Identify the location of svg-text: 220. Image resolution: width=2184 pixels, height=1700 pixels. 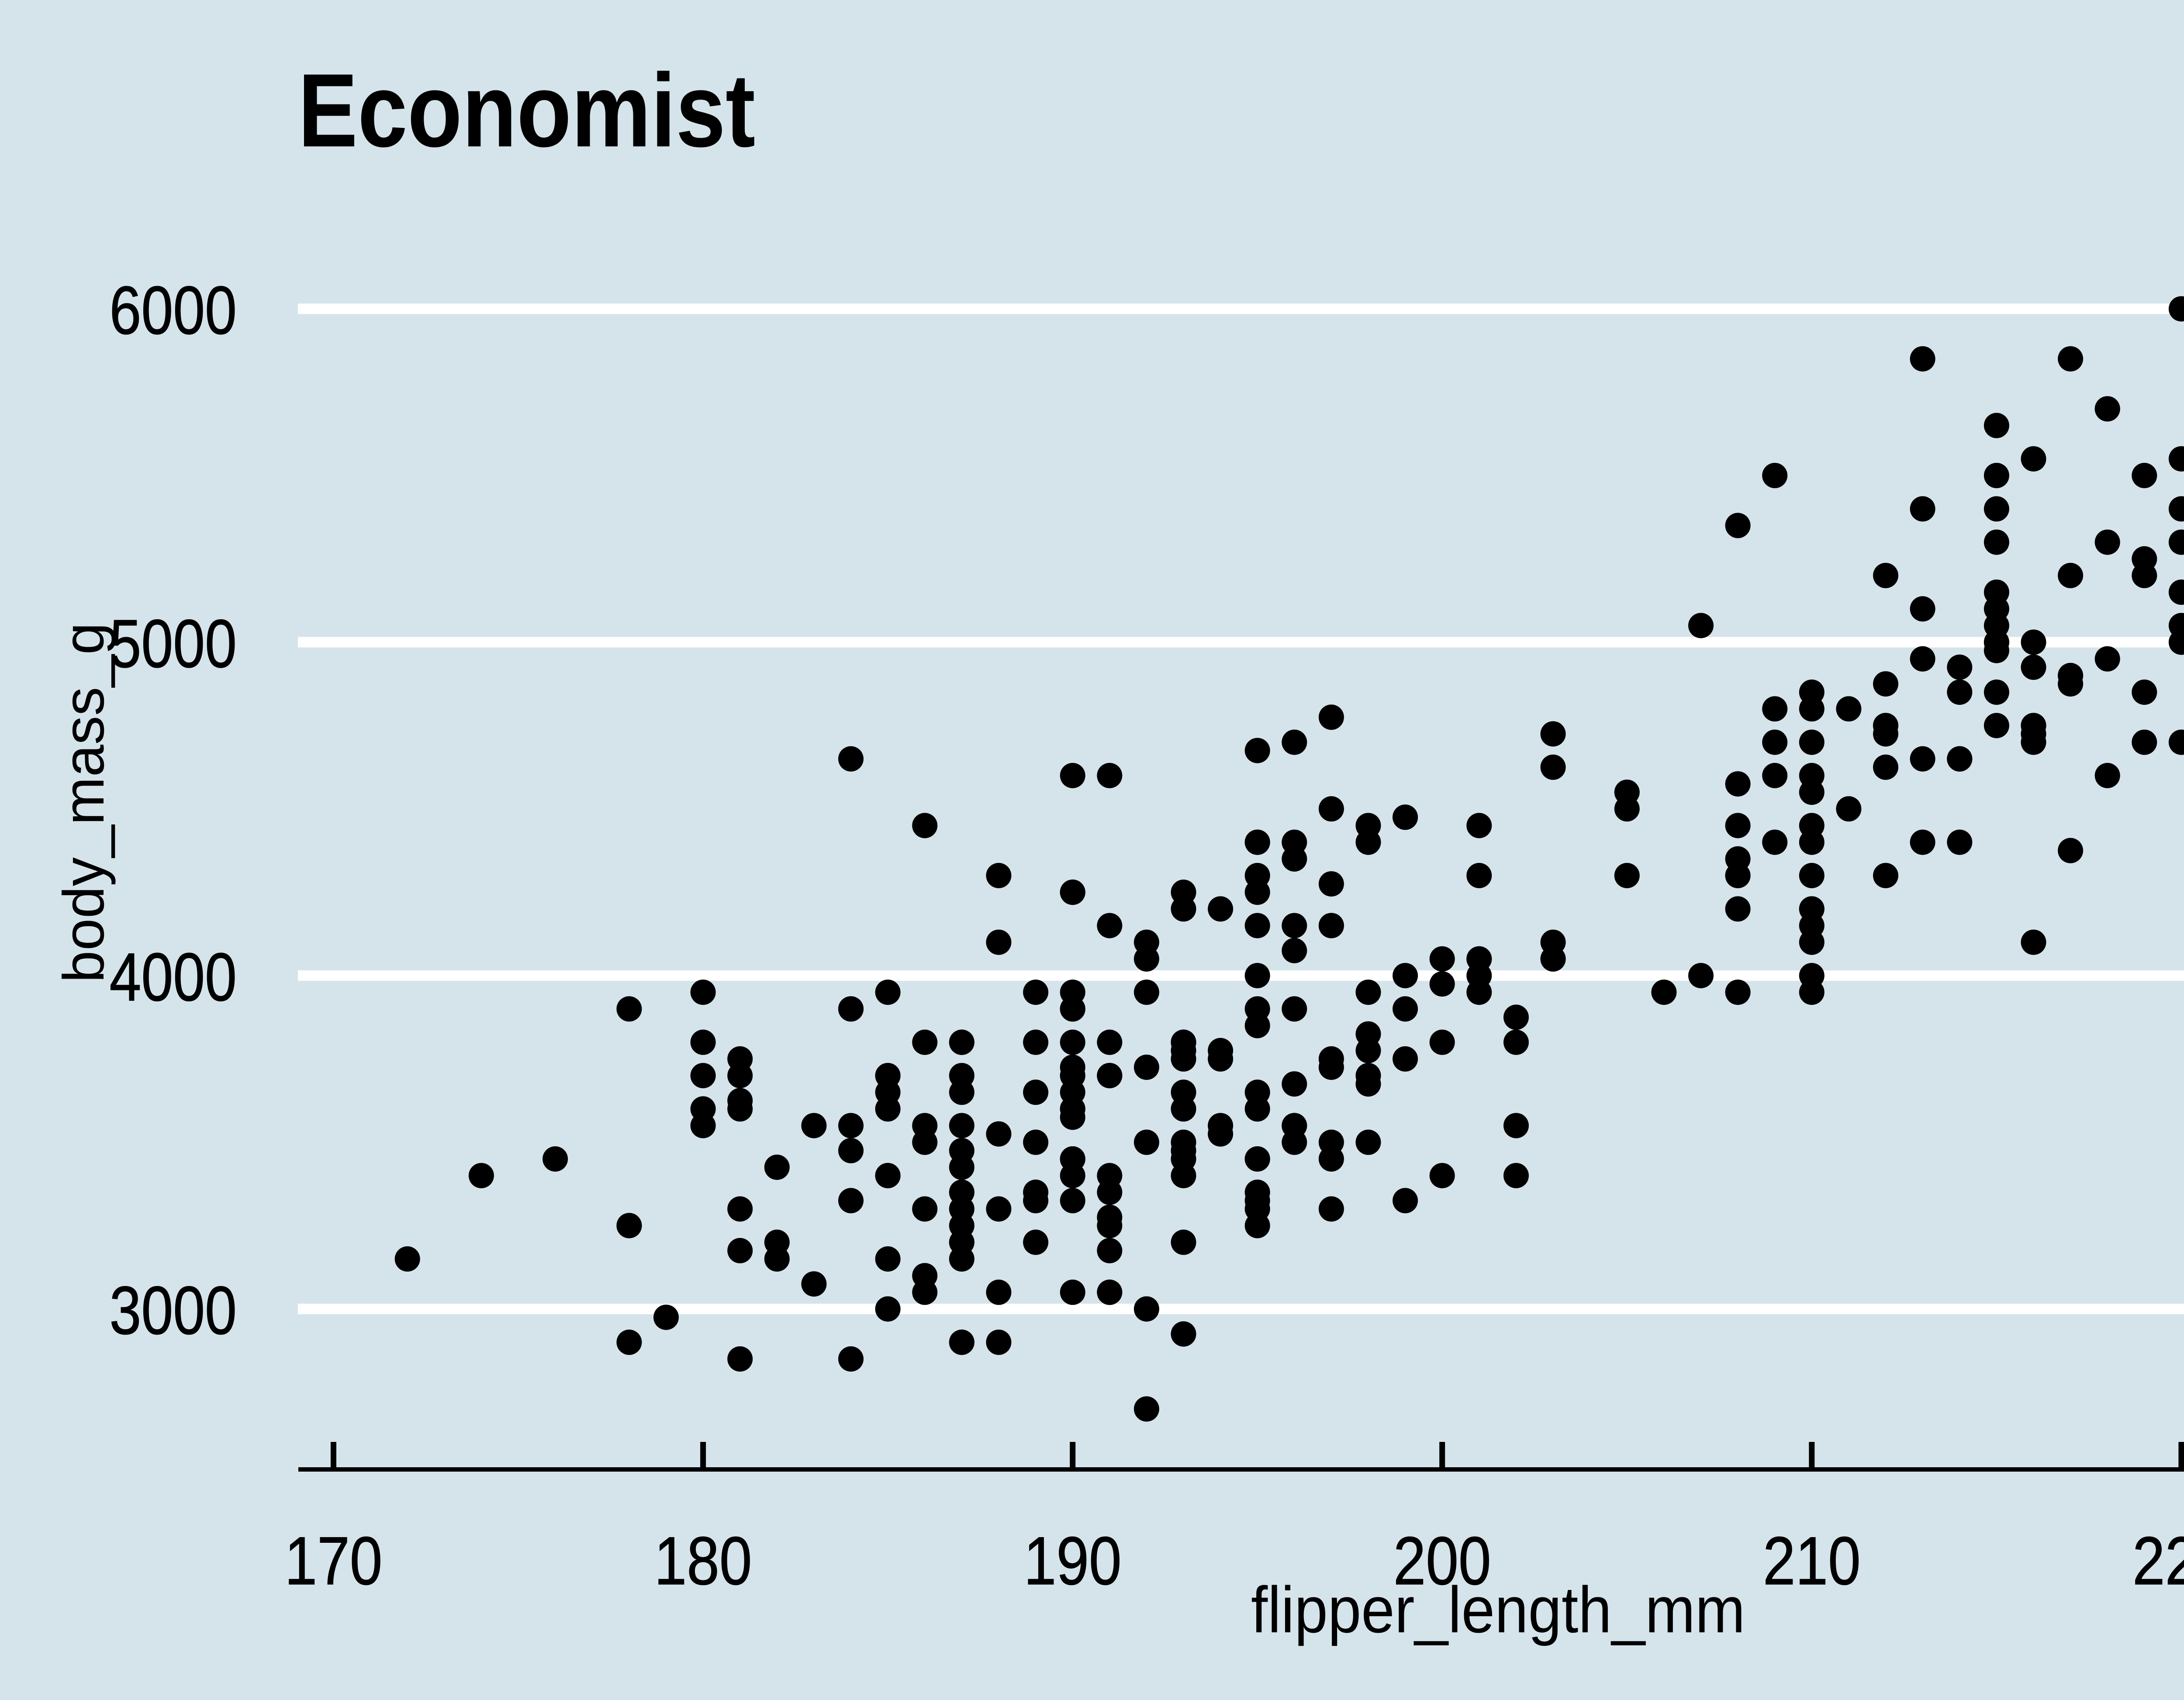
(2158, 1560).